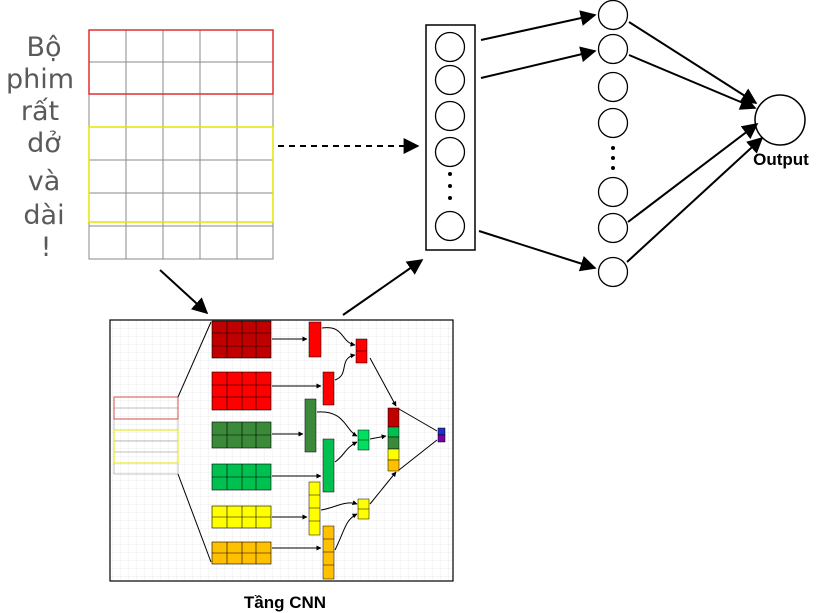 This screenshot has width=821, height=613. I want to click on sentence-word: Bộ, so click(43, 47).